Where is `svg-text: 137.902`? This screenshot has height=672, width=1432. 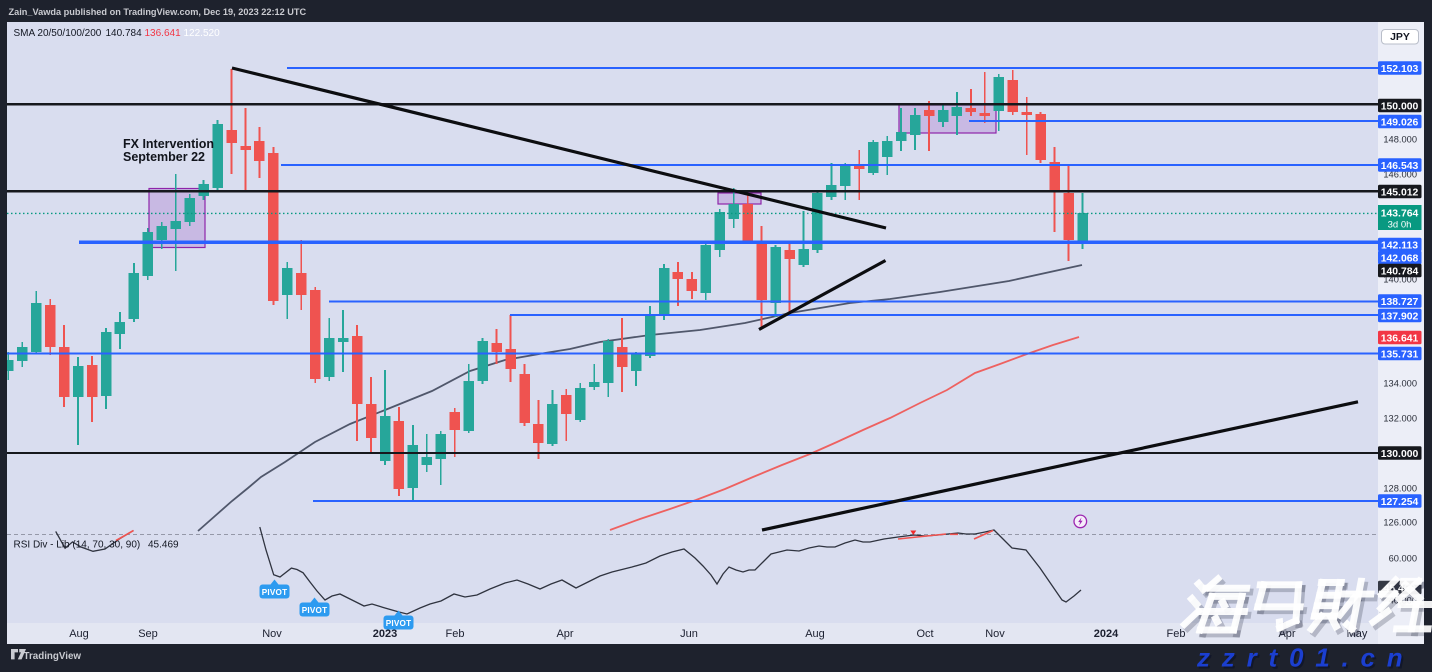
svg-text: 137.902 is located at coordinates (1400, 316).